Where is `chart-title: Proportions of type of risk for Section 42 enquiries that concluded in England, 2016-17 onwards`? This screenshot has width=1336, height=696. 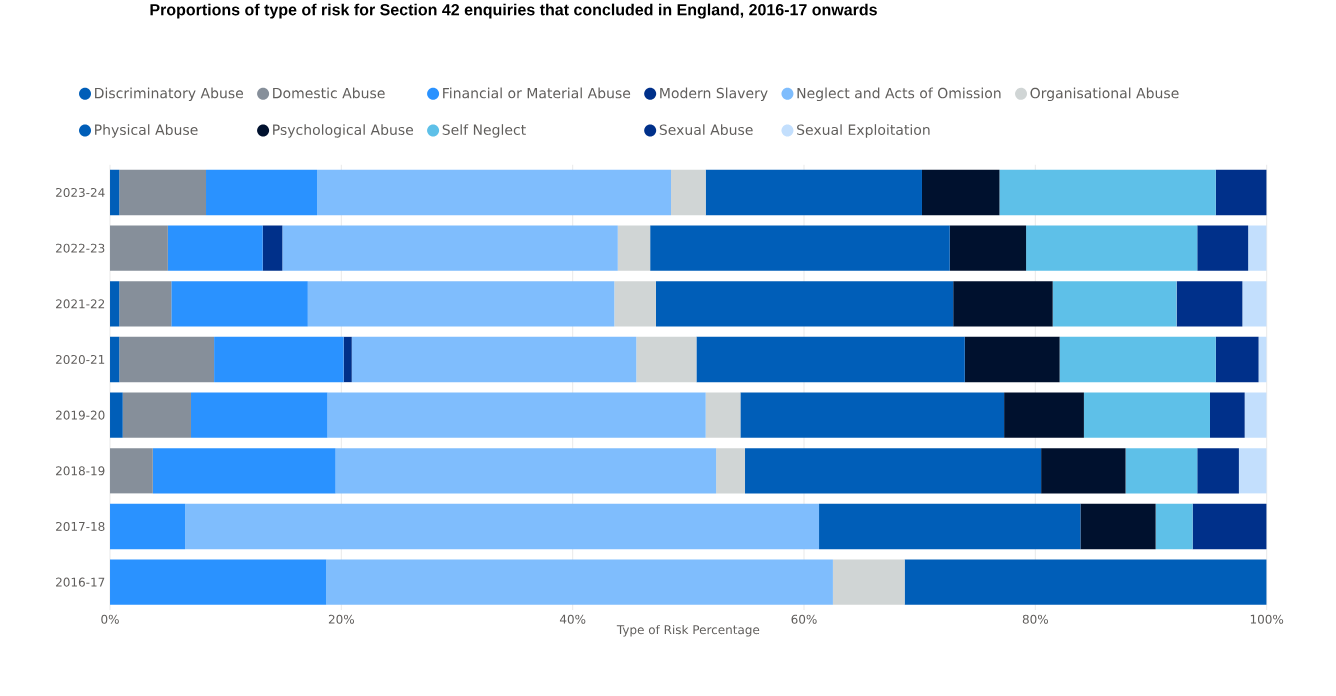 chart-title: Proportions of type of risk for Section 42 enquiries that concluded in England, 2016-17 onwards is located at coordinates (513, 11).